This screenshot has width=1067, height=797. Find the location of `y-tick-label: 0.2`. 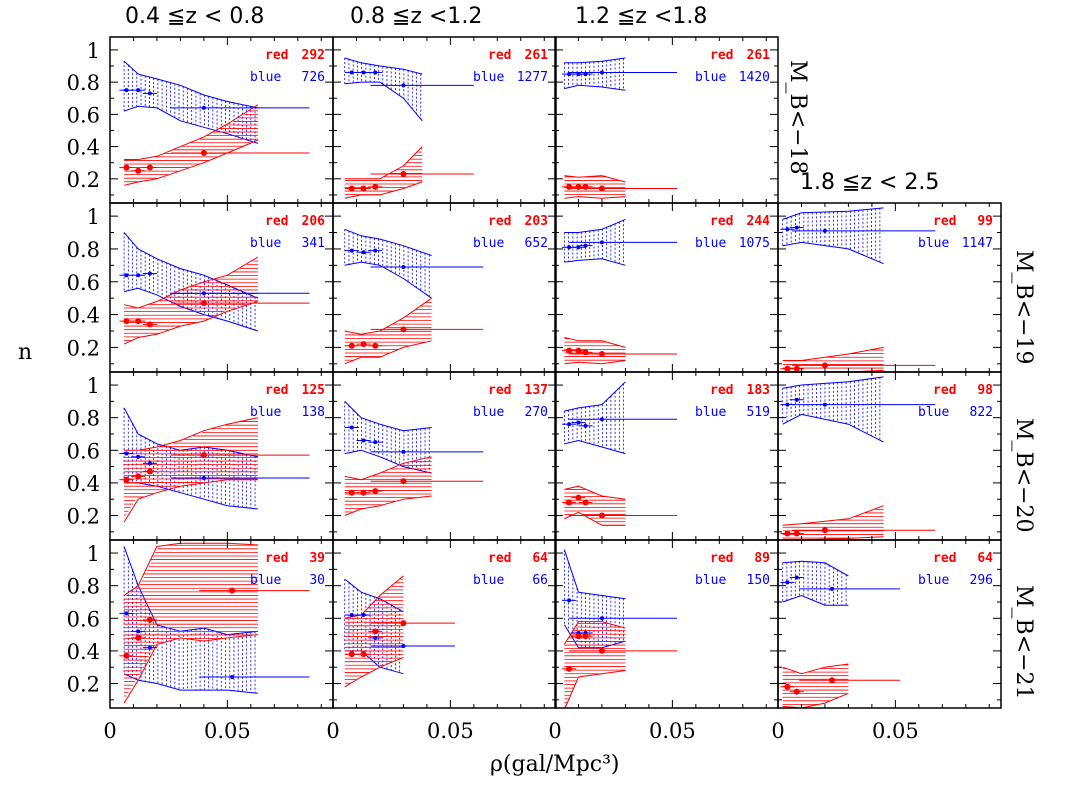

y-tick-label: 0.2 is located at coordinates (83, 517).